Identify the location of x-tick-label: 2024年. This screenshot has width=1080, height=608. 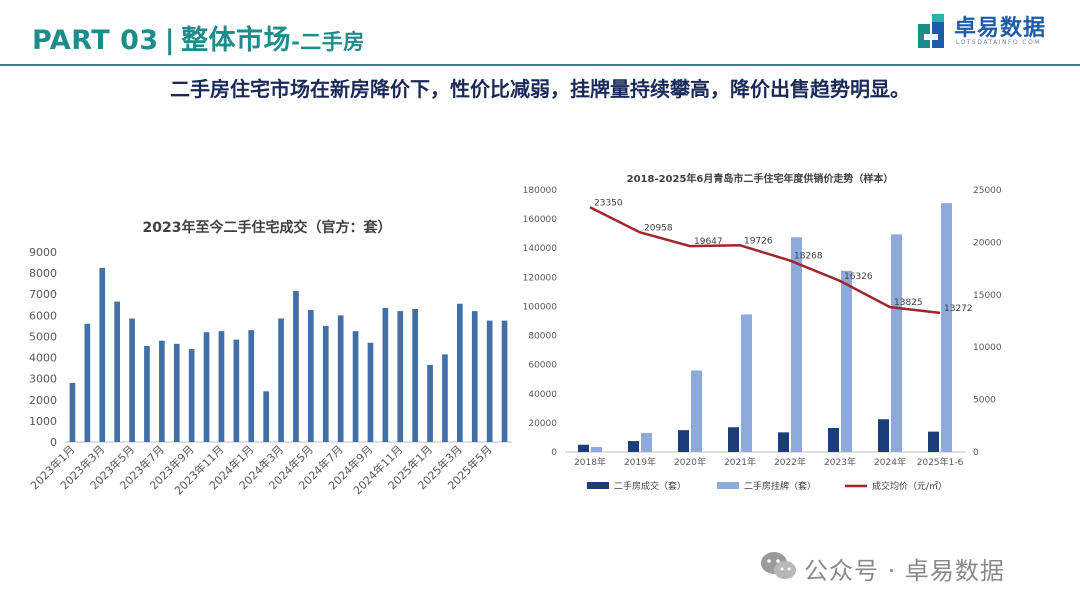
(890, 462).